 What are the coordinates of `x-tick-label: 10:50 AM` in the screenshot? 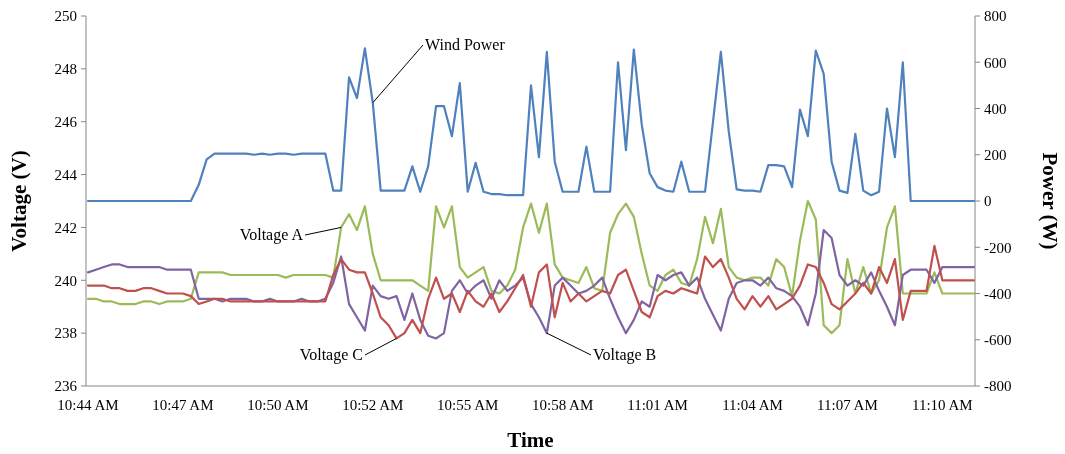 It's located at (278, 405).